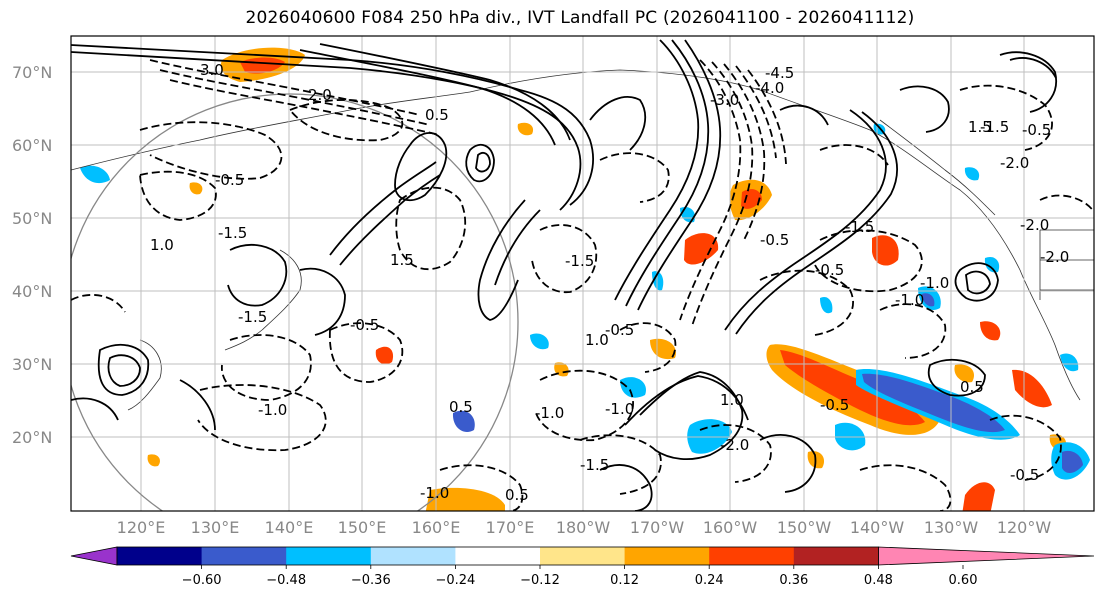  I want to click on colorbar-extend-min, so click(94, 556).